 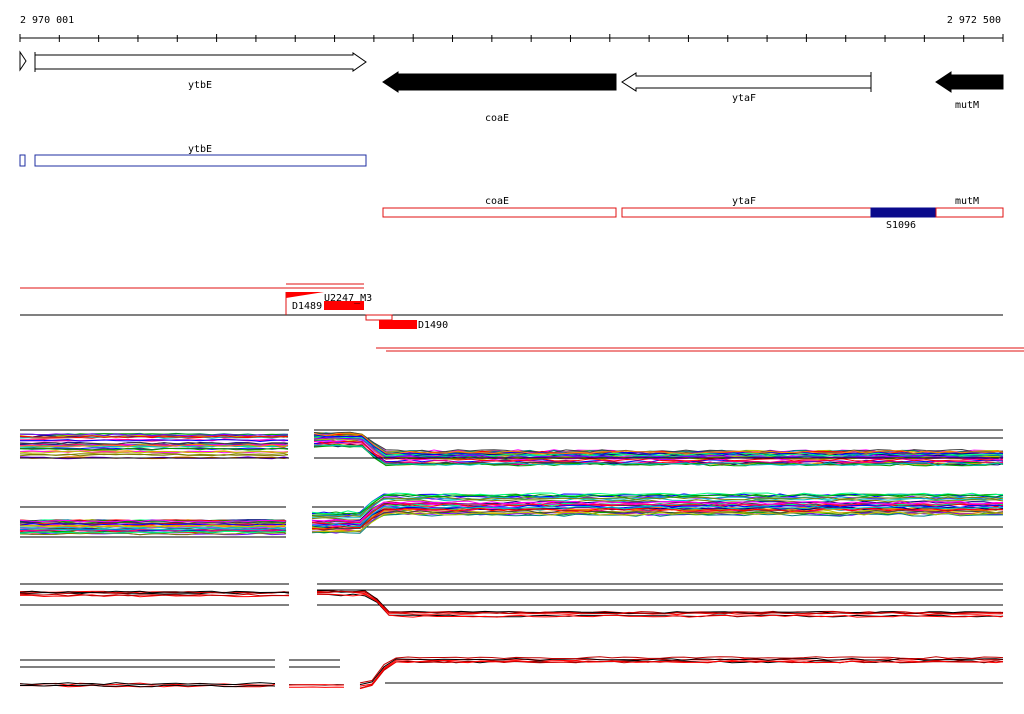 What do you see at coordinates (744, 201) in the screenshot?
I see `transcript-label-ytaF: ytaF` at bounding box center [744, 201].